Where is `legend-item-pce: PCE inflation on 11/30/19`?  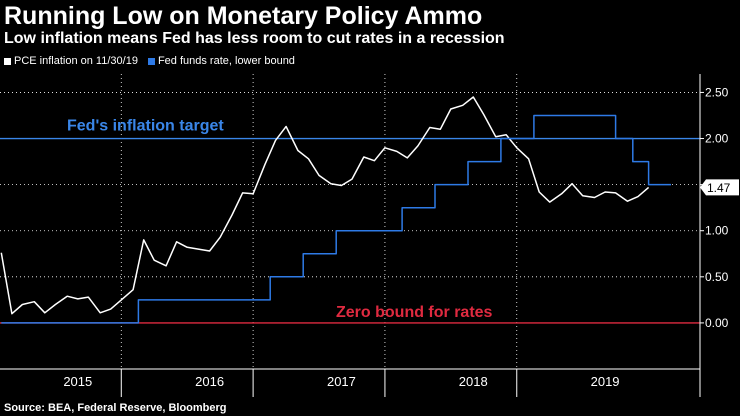 legend-item-pce: PCE inflation on 11/30/19 is located at coordinates (71, 61).